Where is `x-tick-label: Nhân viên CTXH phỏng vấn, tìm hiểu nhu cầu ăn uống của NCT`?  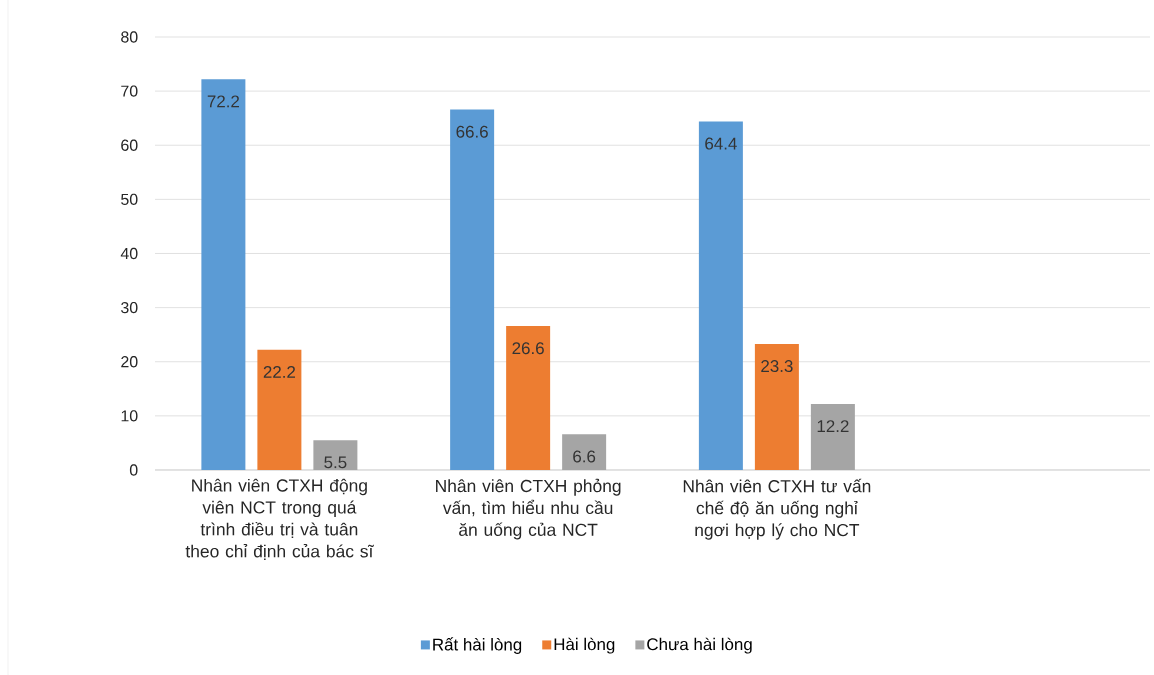 x-tick-label: Nhân viên CTXH phỏng vấn, tìm hiểu nhu cầu ăn uống của NCT is located at coordinates (528, 509).